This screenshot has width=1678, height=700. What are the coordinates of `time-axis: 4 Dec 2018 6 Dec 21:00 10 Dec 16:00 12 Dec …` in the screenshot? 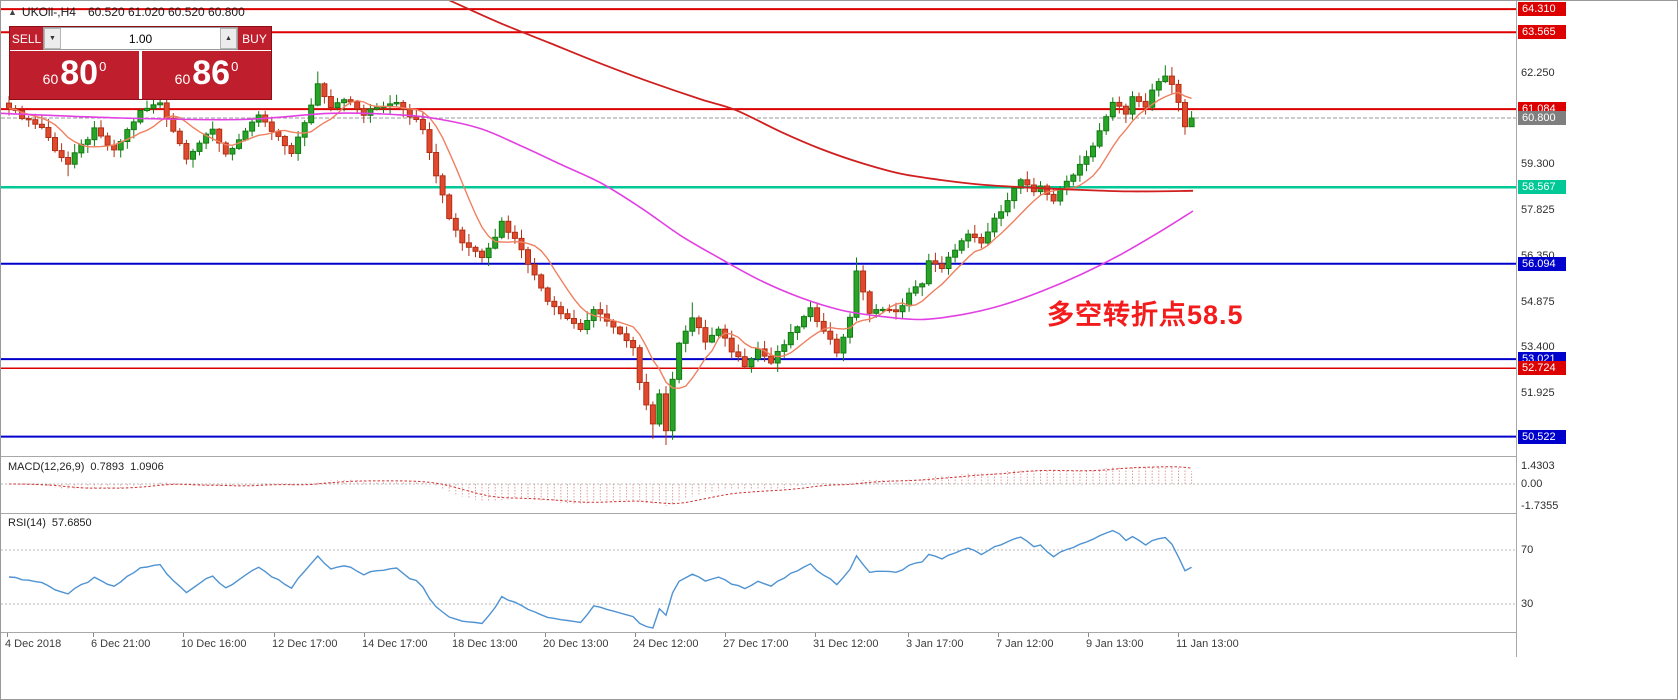 It's located at (758, 645).